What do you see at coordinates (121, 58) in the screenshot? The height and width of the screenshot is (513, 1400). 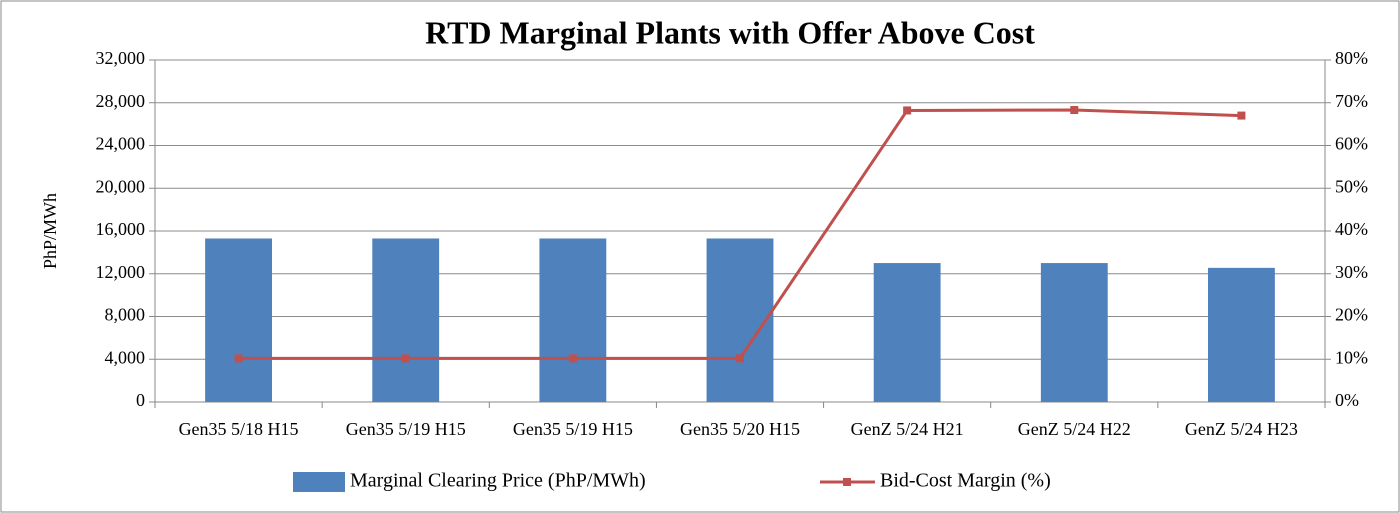 I see `y-tick-label: 32,000` at bounding box center [121, 58].